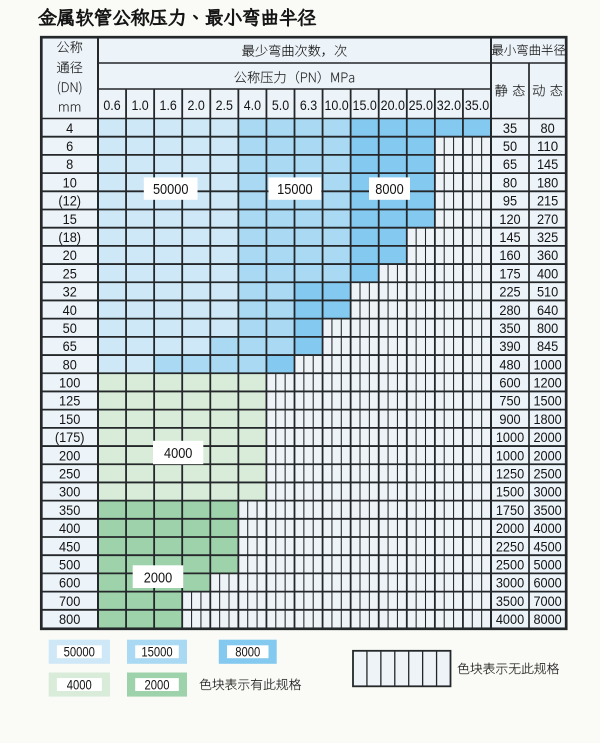 The image size is (600, 743). I want to click on svg-text: 32.0, so click(449, 105).